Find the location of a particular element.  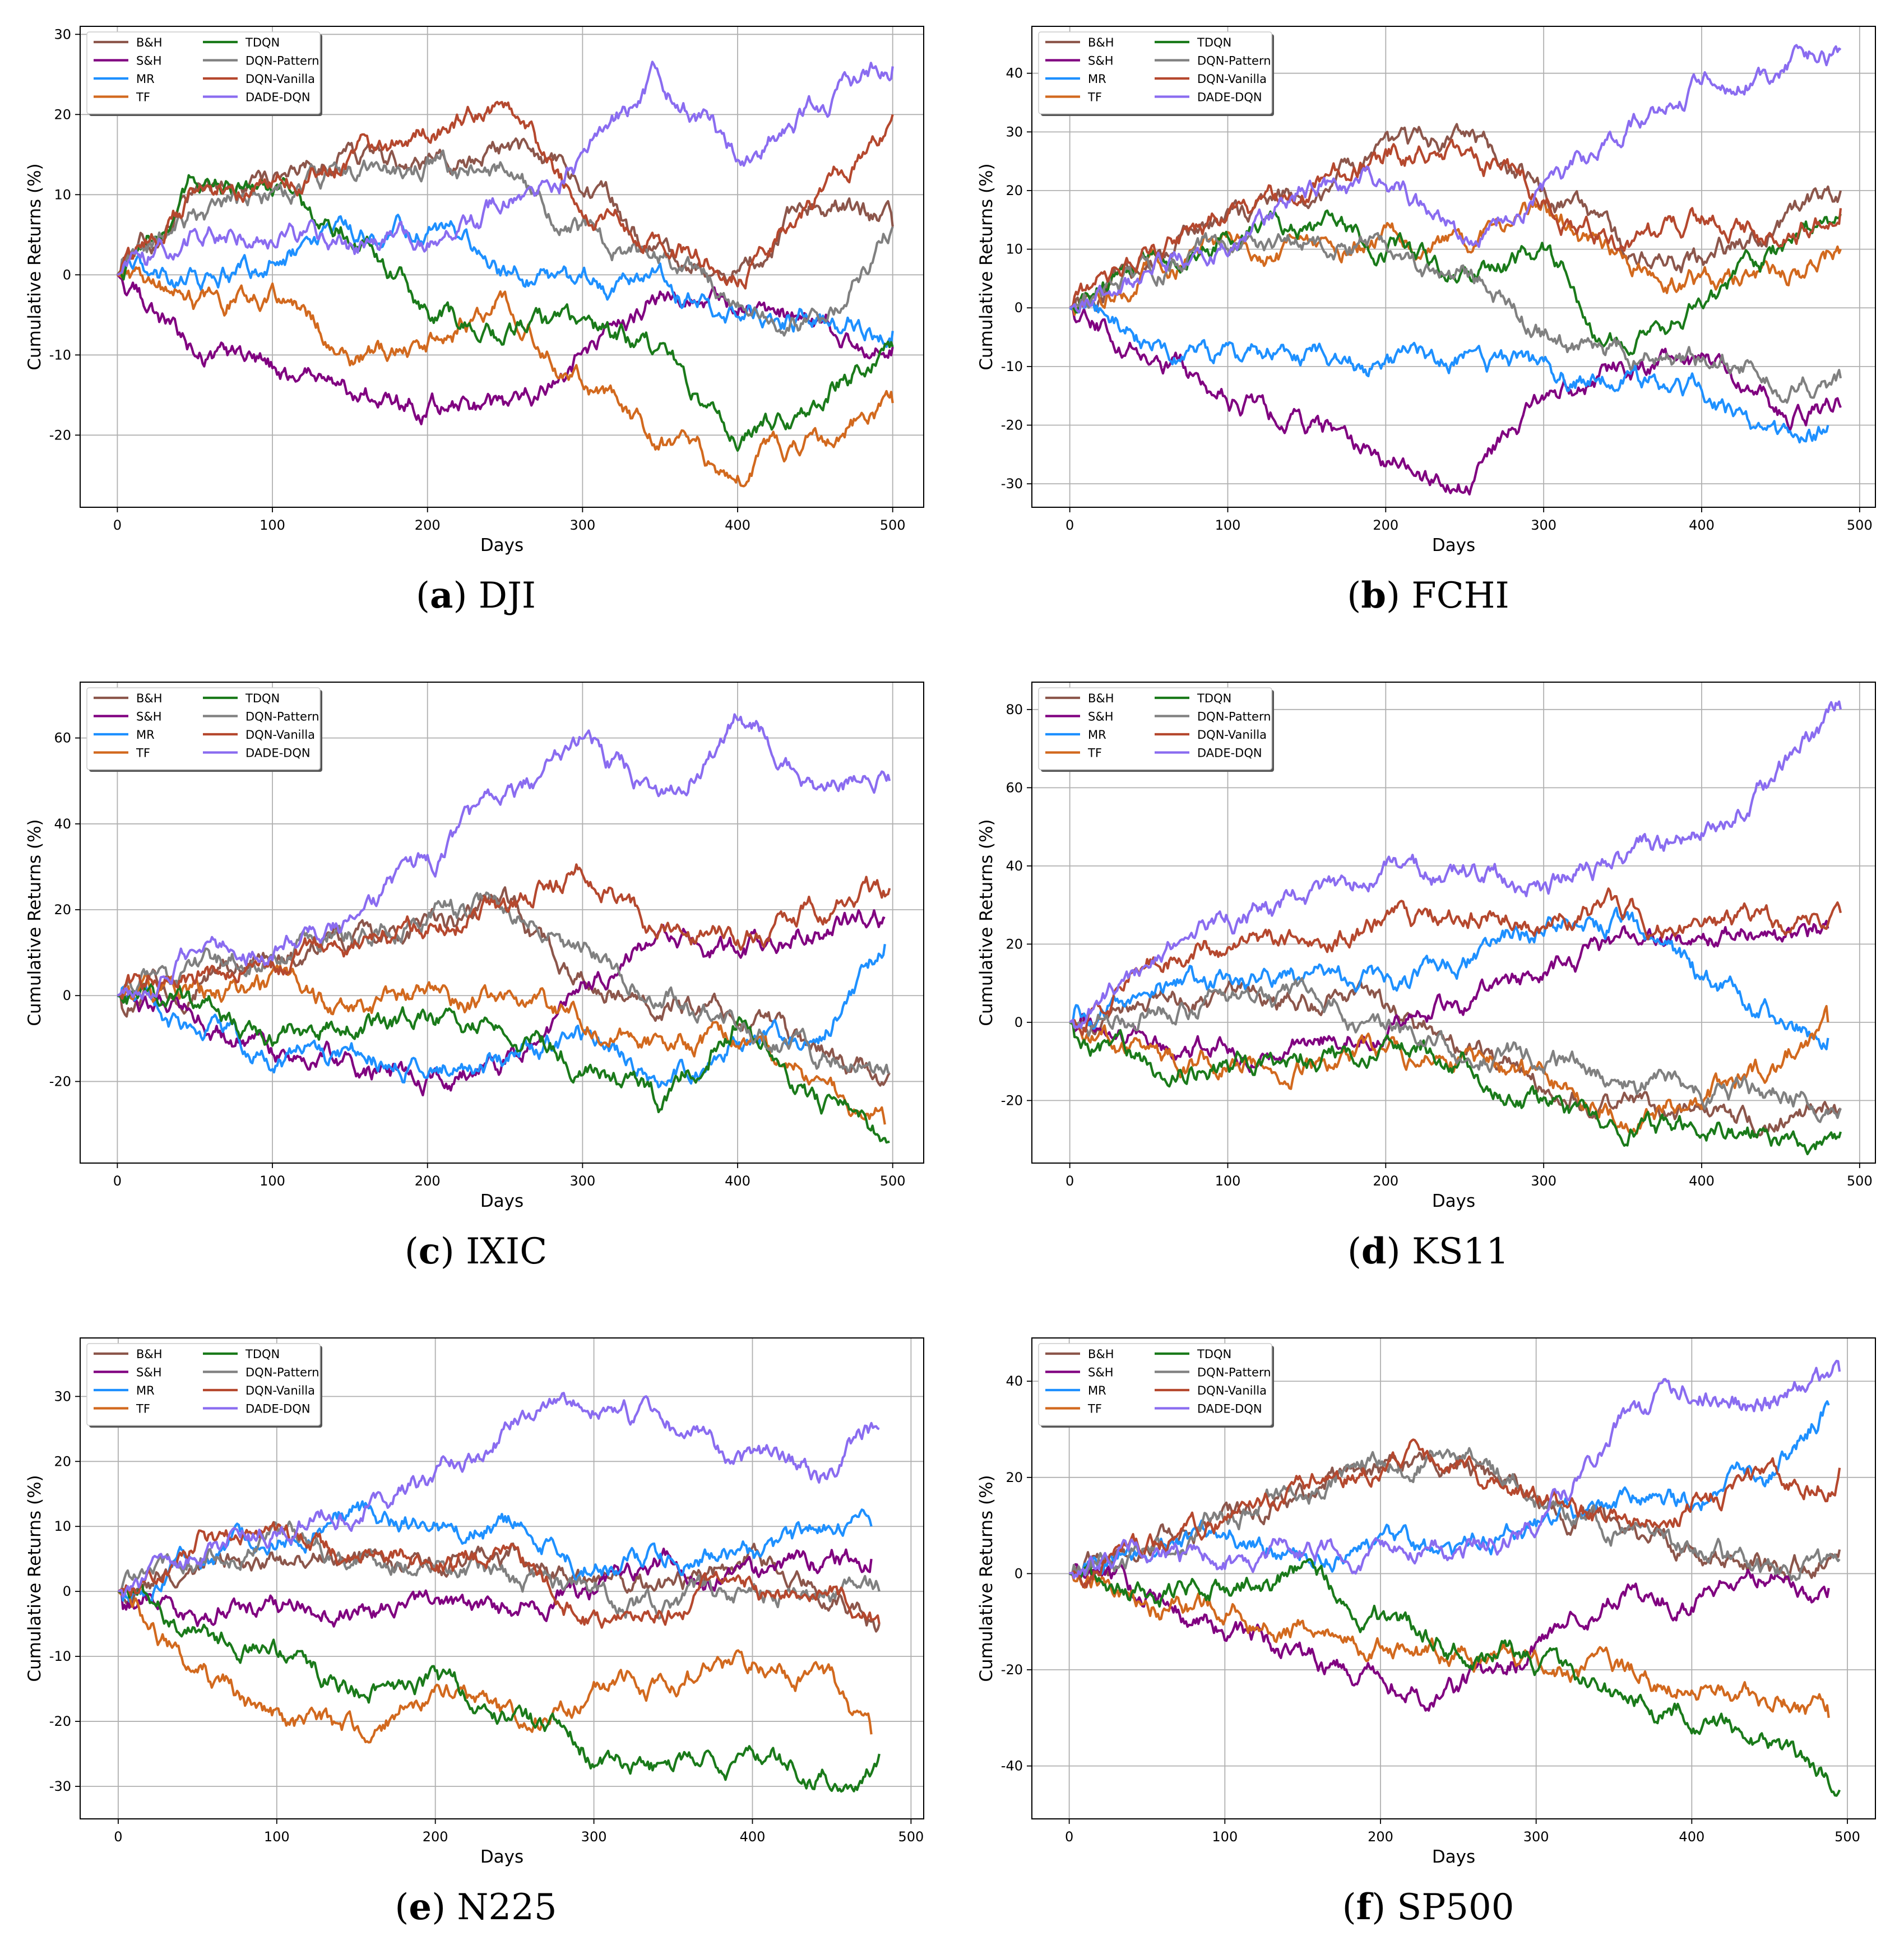

series-line-b-and-h is located at coordinates (1455, 217).